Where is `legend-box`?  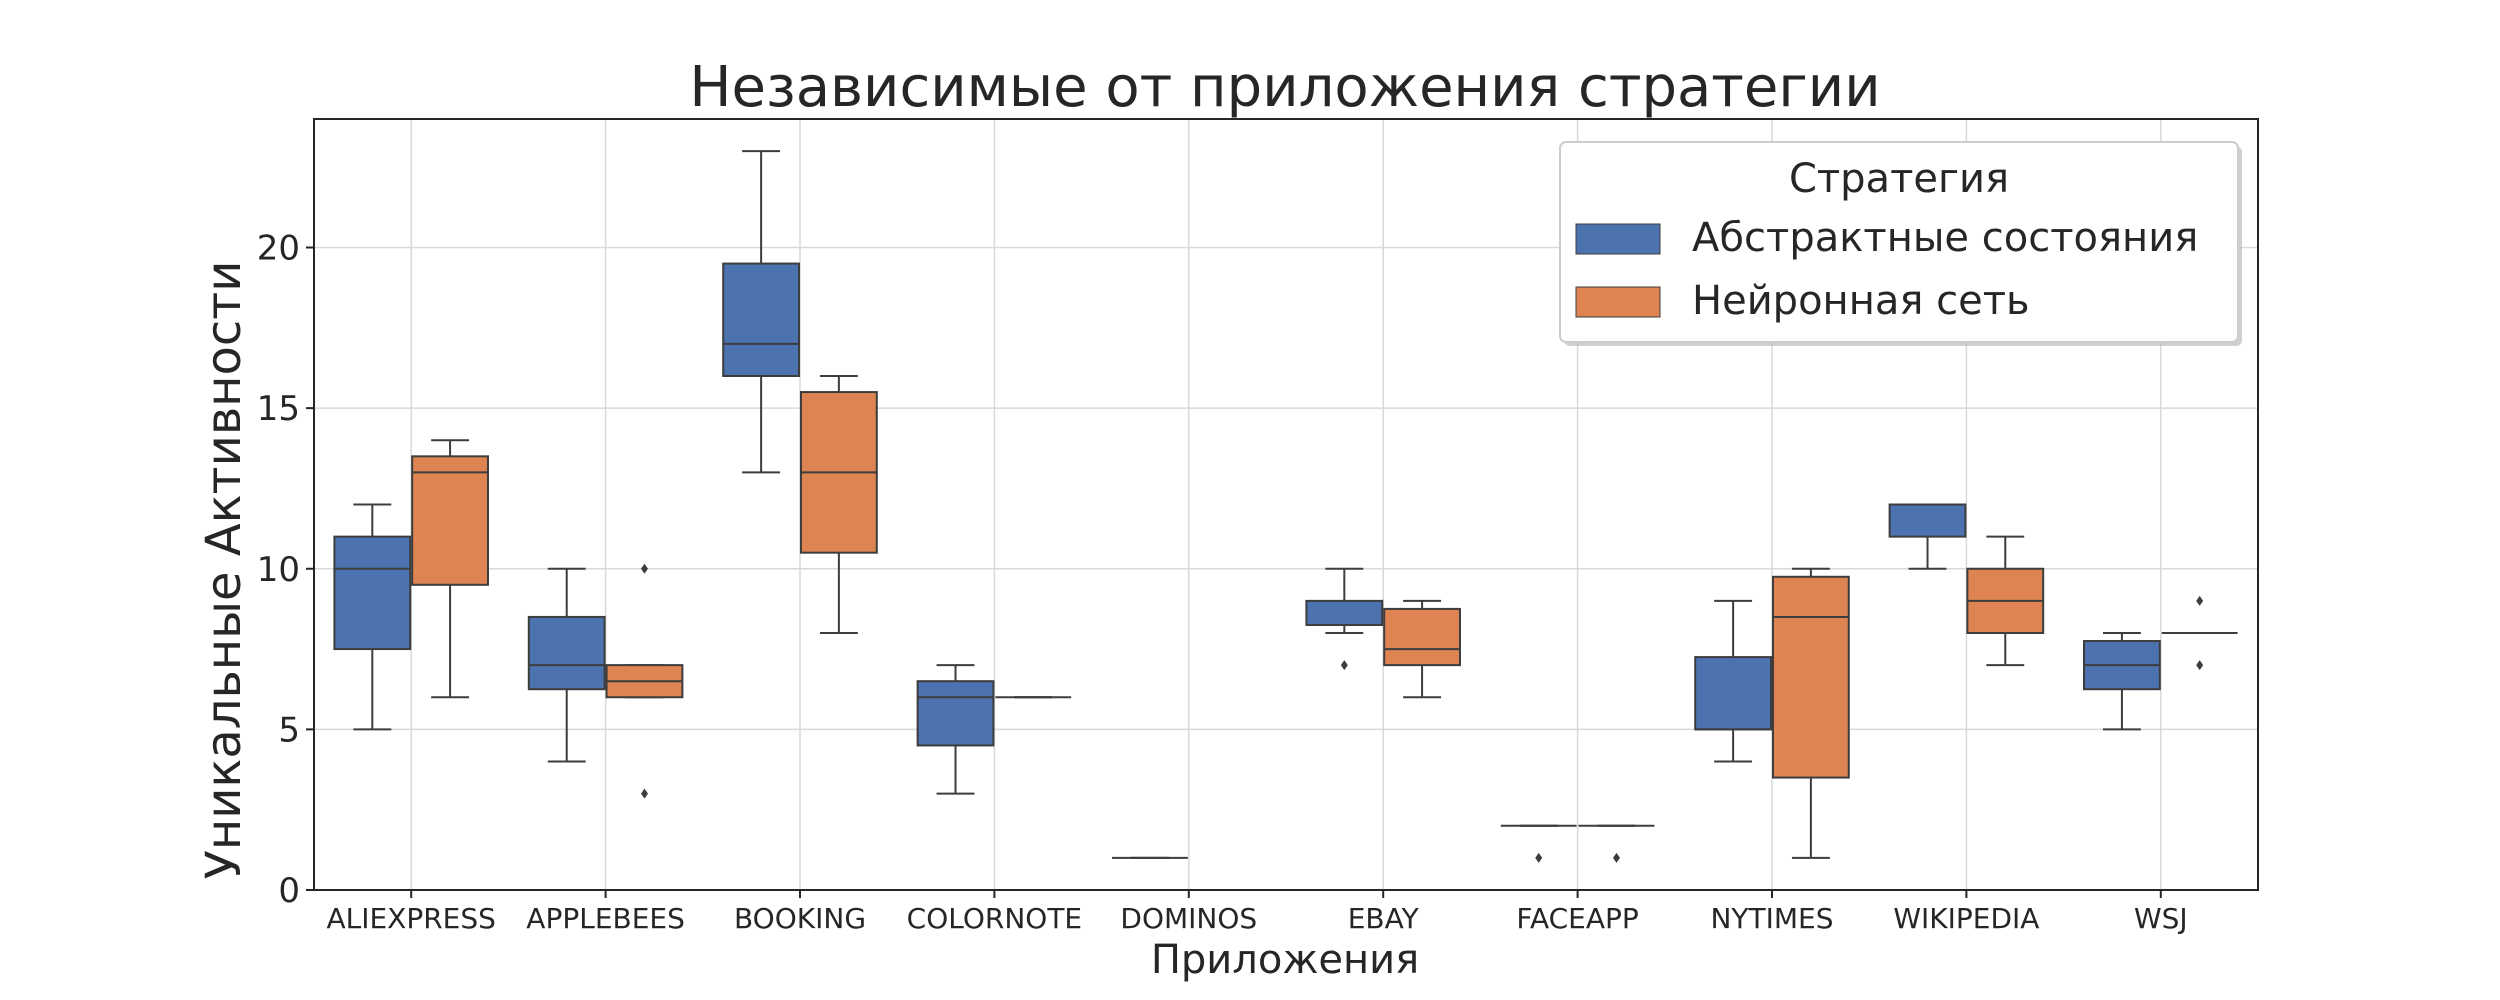 legend-box is located at coordinates (1899, 242).